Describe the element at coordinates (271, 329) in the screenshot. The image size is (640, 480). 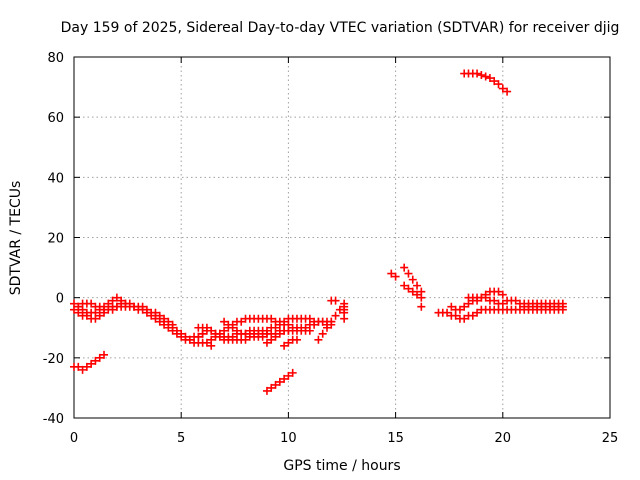
I see `series-arc8` at that location.